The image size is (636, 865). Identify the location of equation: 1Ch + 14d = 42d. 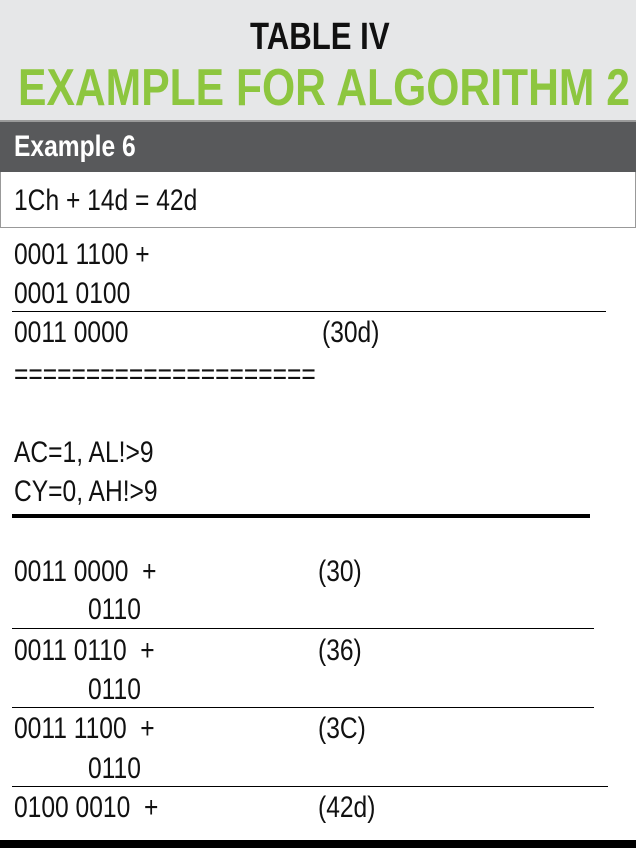
(106, 200).